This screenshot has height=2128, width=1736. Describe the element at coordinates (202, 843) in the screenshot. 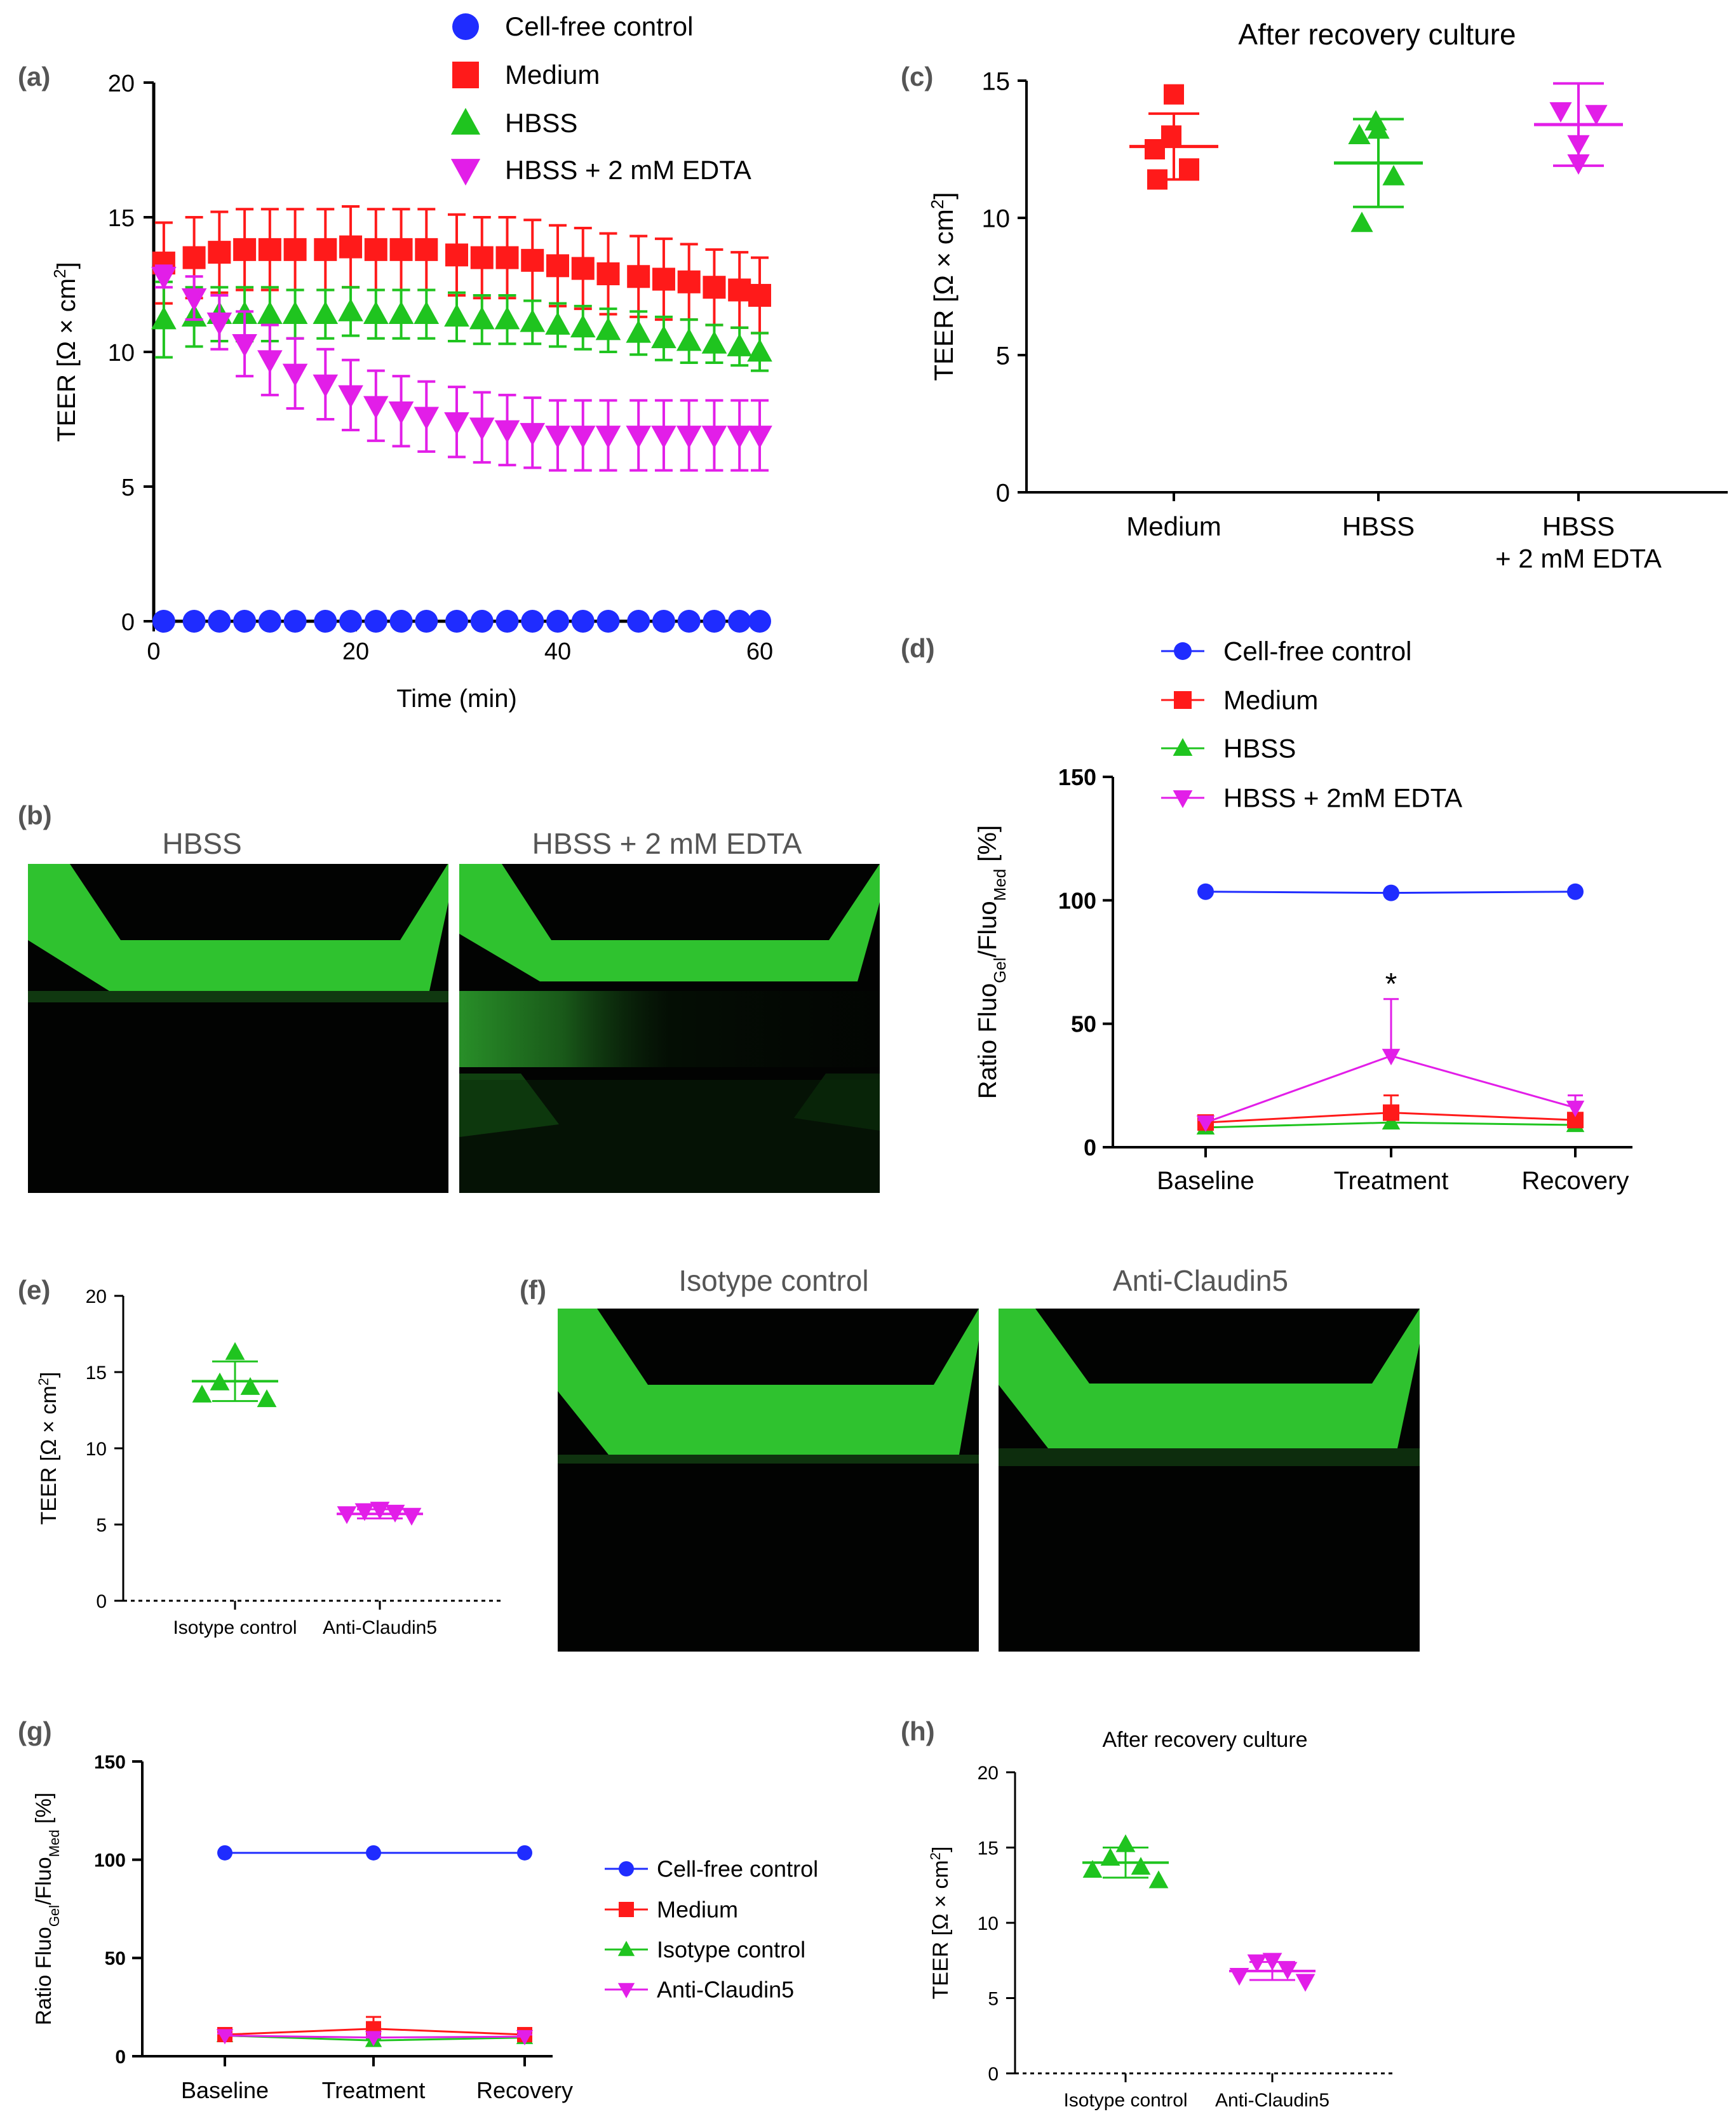

I see `micrograph-b1-title: HBSS` at that location.